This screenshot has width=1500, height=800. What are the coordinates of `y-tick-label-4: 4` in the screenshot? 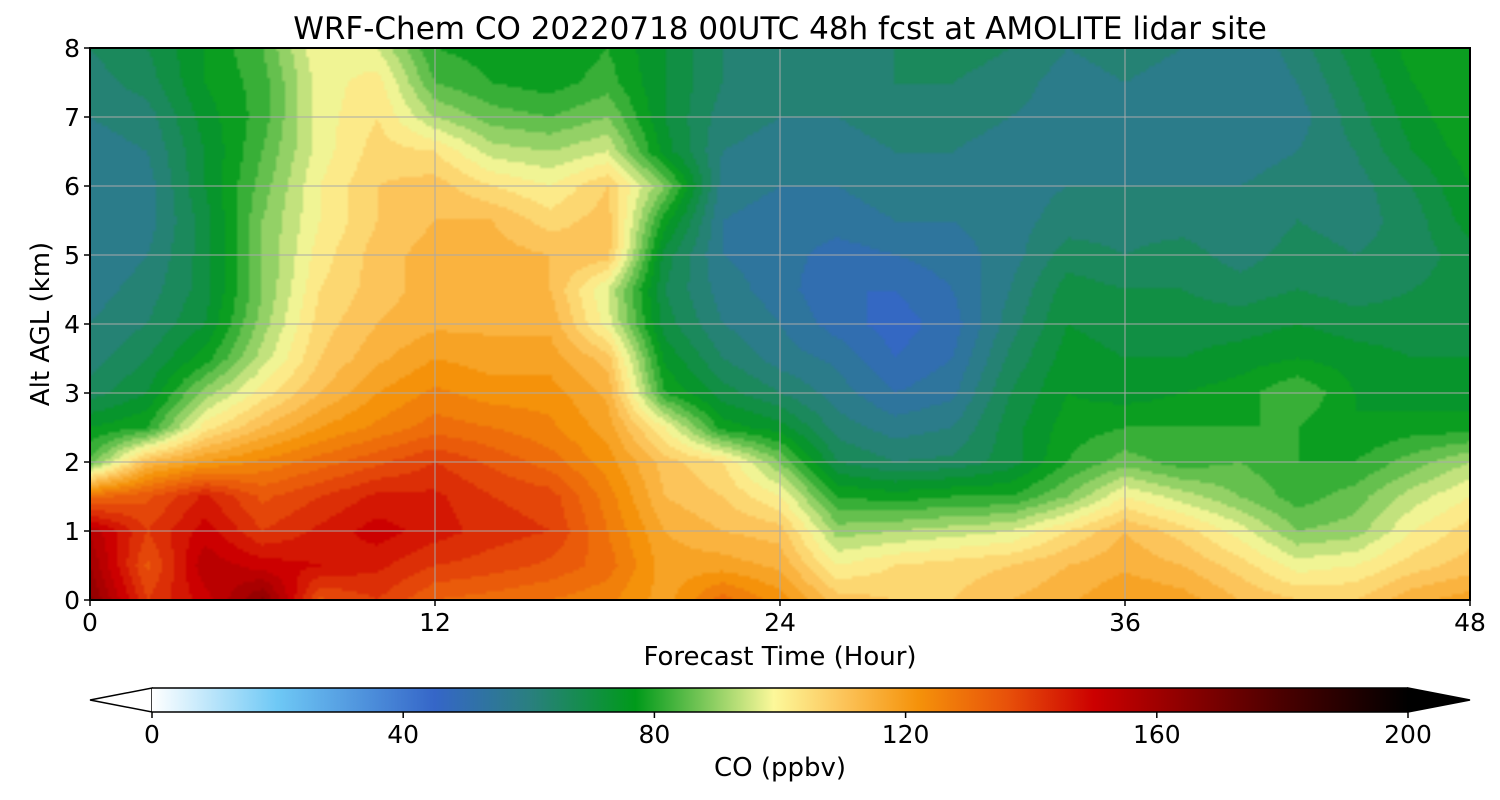 It's located at (72, 324).